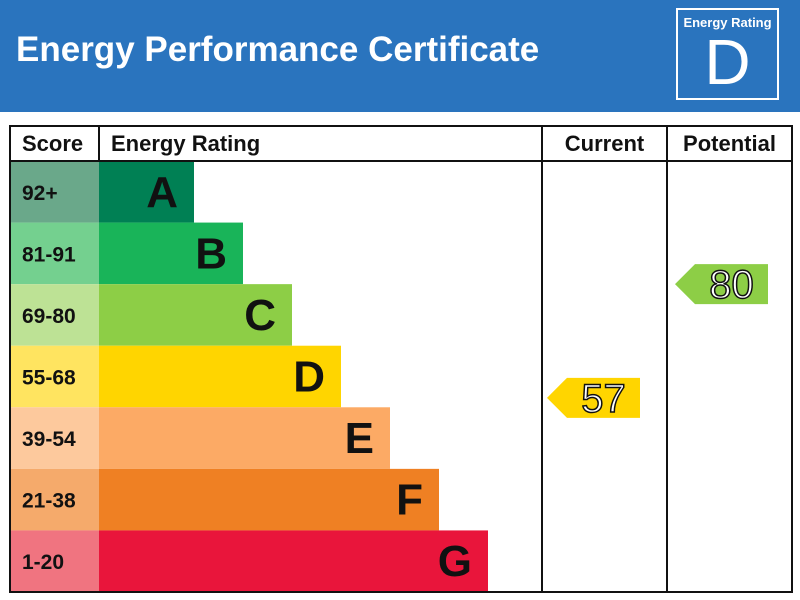 The height and width of the screenshot is (600, 800). I want to click on rating-badge: Energy Rating D, so click(727, 54).